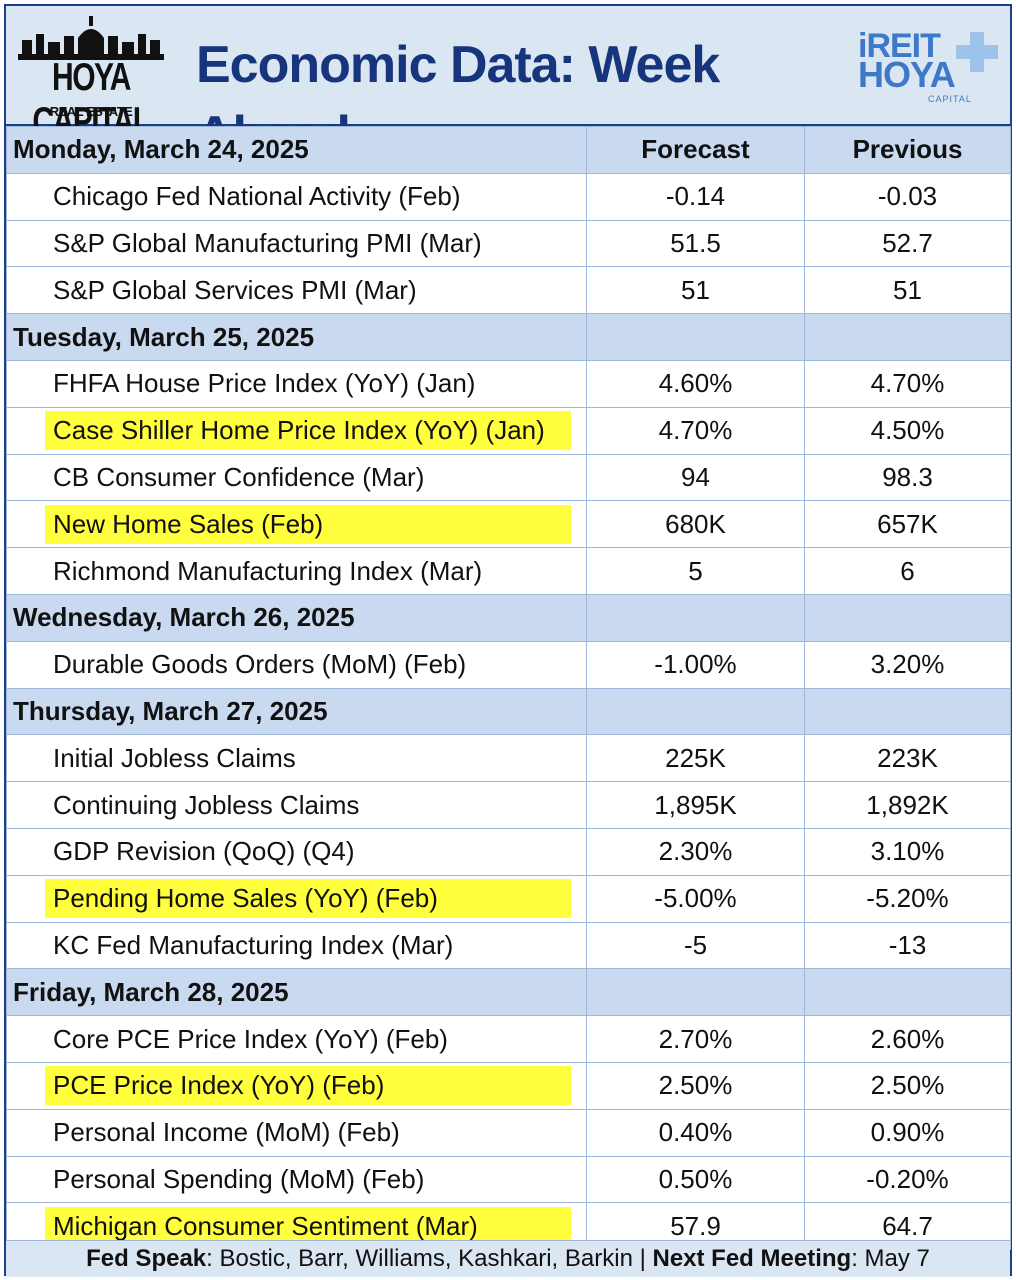 This screenshot has width=1016, height=1280. What do you see at coordinates (890, 1258) in the screenshot?
I see `next-fed-meeting-value: : May 7` at bounding box center [890, 1258].